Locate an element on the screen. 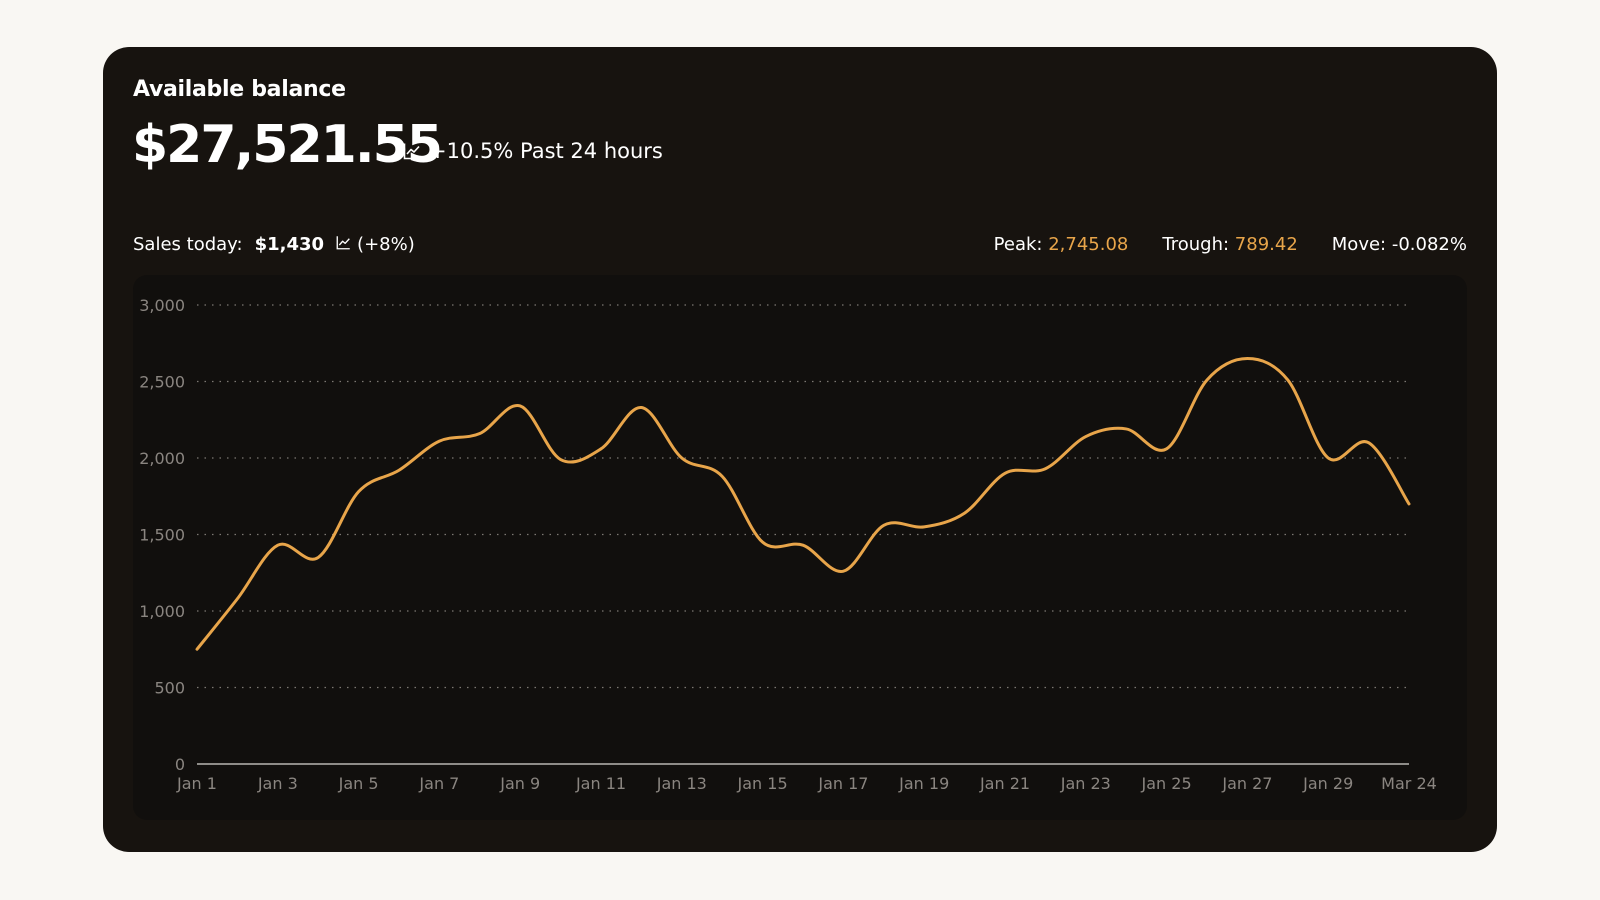 The width and height of the screenshot is (1600, 900). y-tick-label: 1,000 is located at coordinates (162, 611).